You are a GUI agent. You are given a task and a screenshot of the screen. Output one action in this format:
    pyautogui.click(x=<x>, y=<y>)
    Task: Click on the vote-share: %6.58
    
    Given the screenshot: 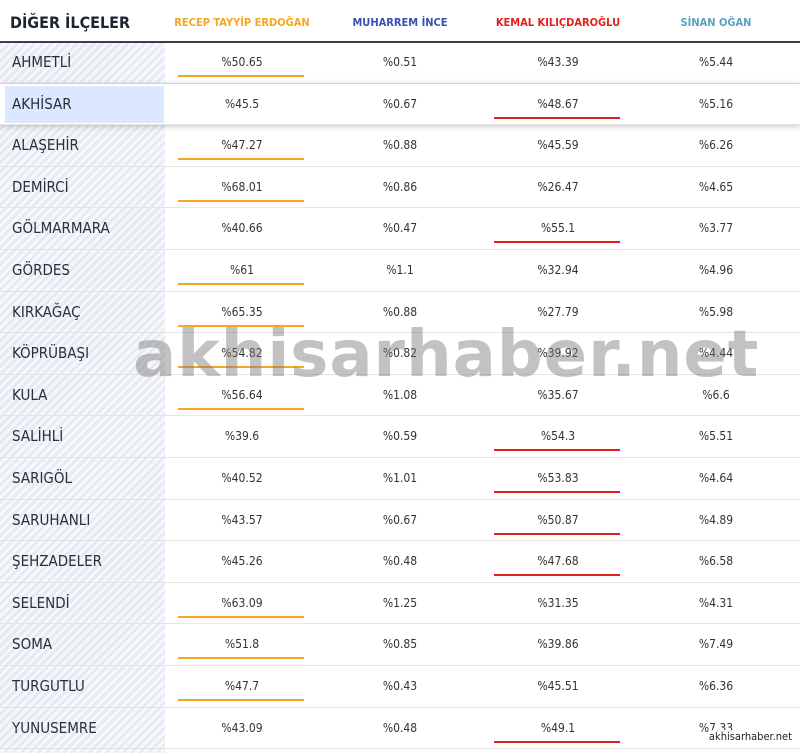 What is the action you would take?
    pyautogui.click(x=716, y=561)
    